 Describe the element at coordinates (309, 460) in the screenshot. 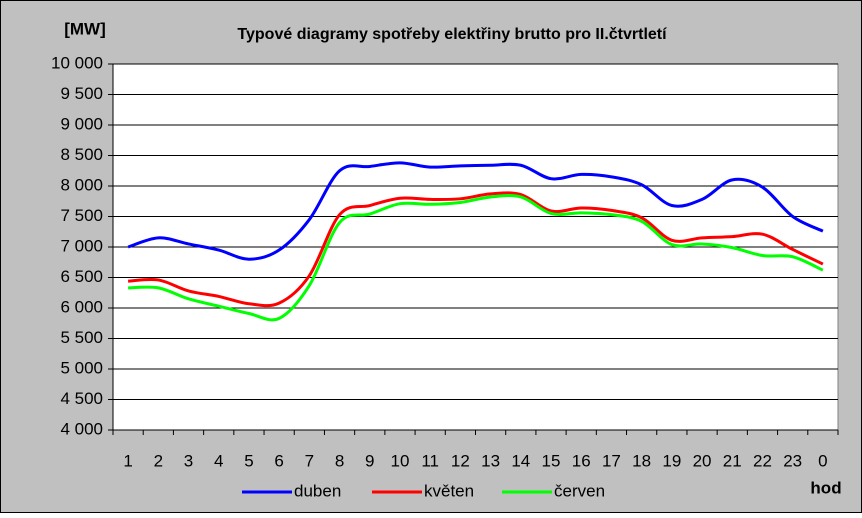

I see `x-tick-label: 7` at that location.